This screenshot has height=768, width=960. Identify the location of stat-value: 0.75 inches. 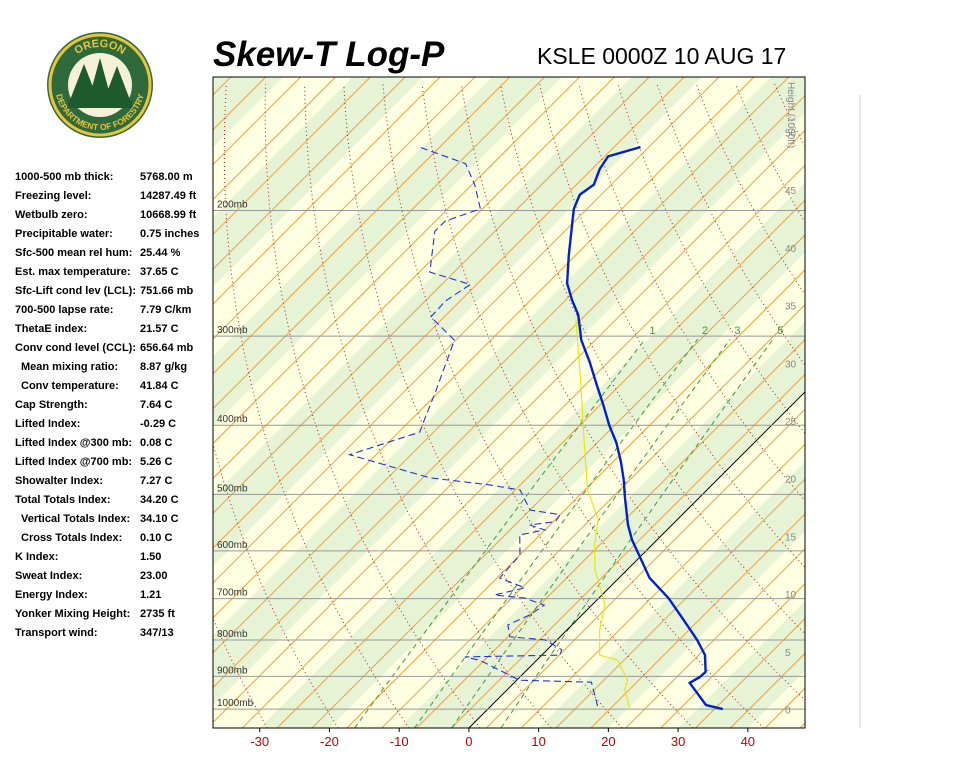
(169, 234).